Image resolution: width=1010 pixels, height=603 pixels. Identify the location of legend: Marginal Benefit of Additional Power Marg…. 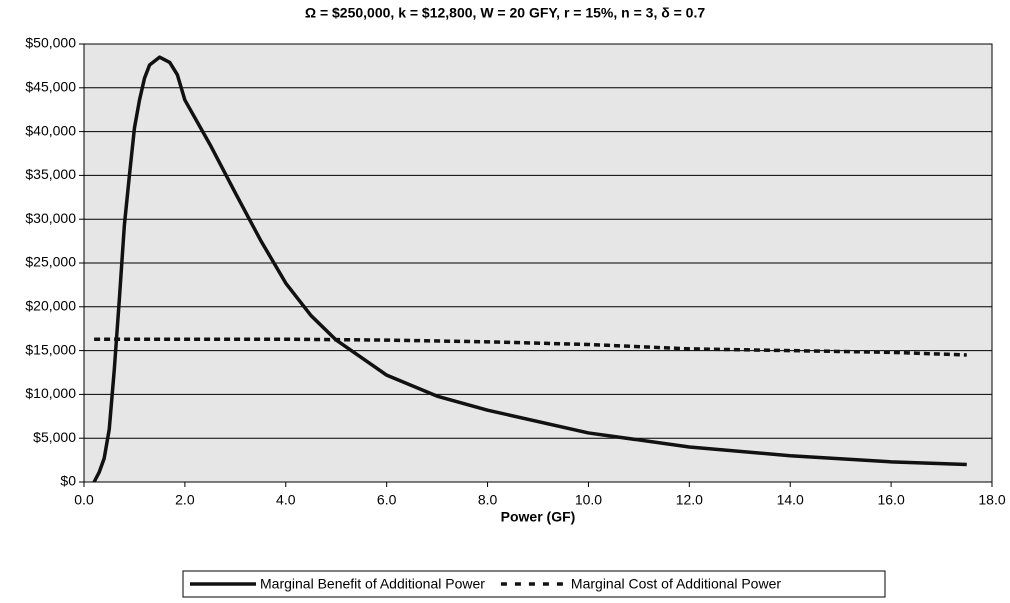
(534, 584).